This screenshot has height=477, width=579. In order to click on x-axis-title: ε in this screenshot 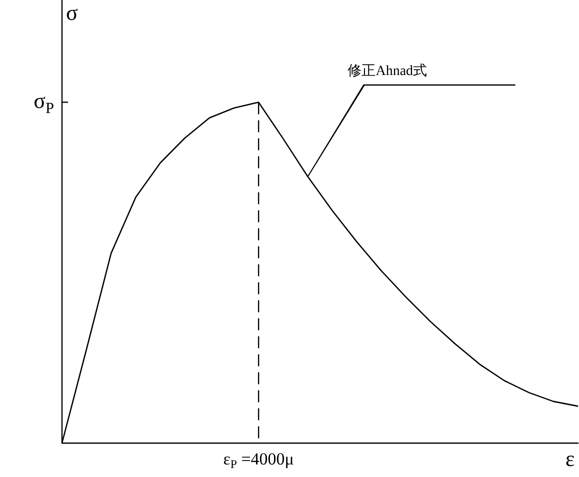, I will do `click(570, 458)`.